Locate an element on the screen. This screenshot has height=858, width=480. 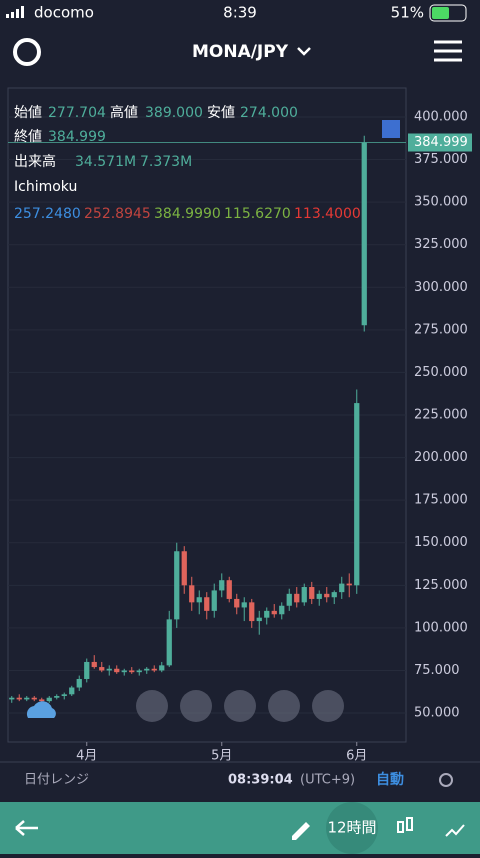
high-label: 高値 is located at coordinates (124, 112).